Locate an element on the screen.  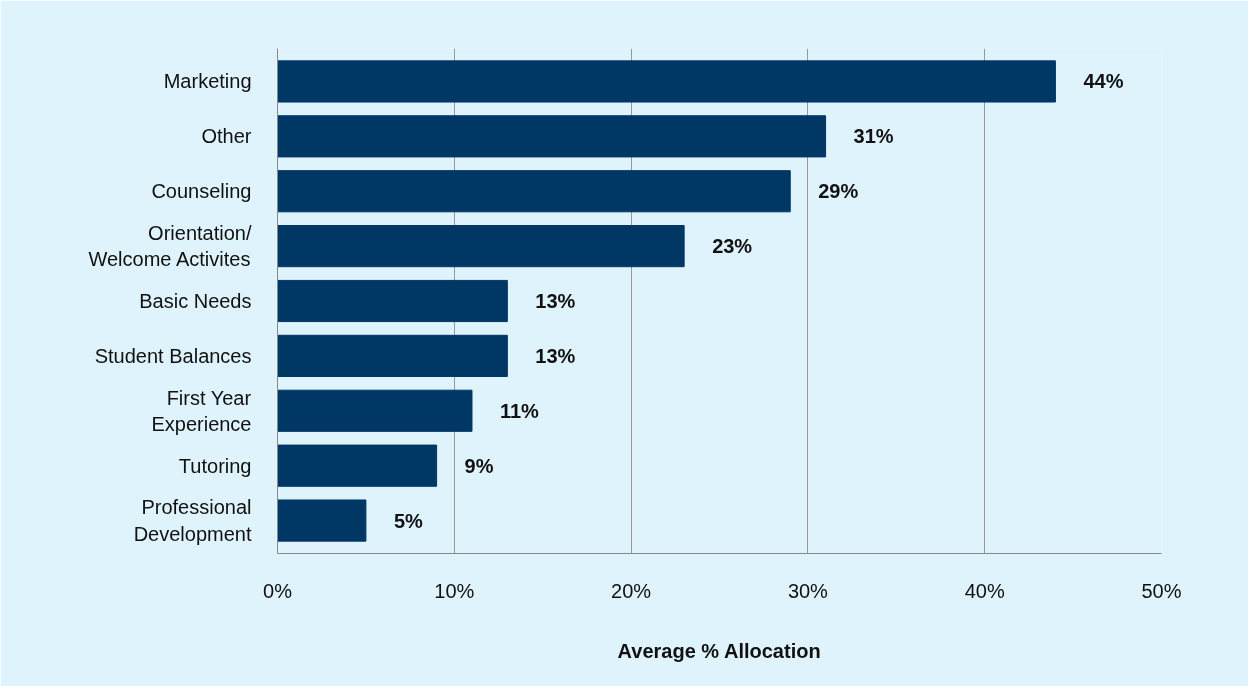
x-axis-title: Average % Allocation is located at coordinates (719, 650).